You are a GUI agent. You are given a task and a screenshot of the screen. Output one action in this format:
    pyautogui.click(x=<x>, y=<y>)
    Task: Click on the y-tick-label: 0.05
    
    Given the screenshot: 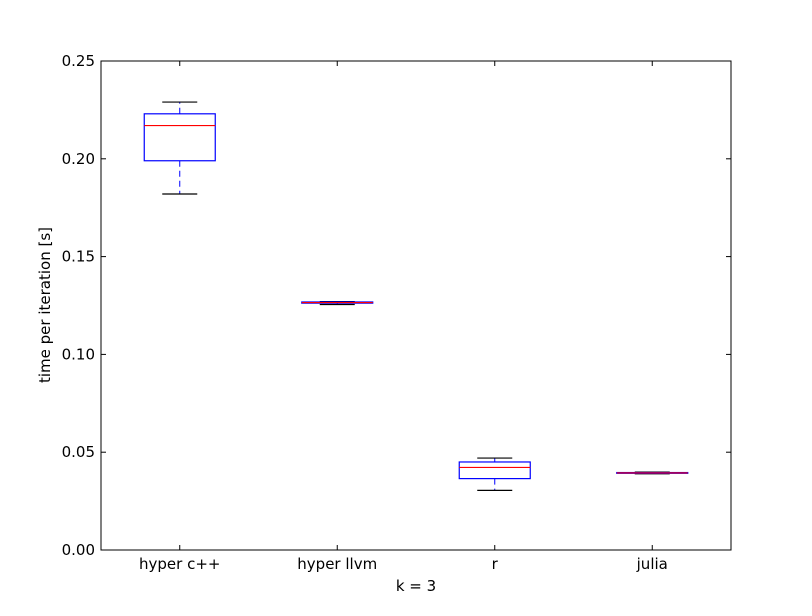 What is the action you would take?
    pyautogui.click(x=78, y=452)
    